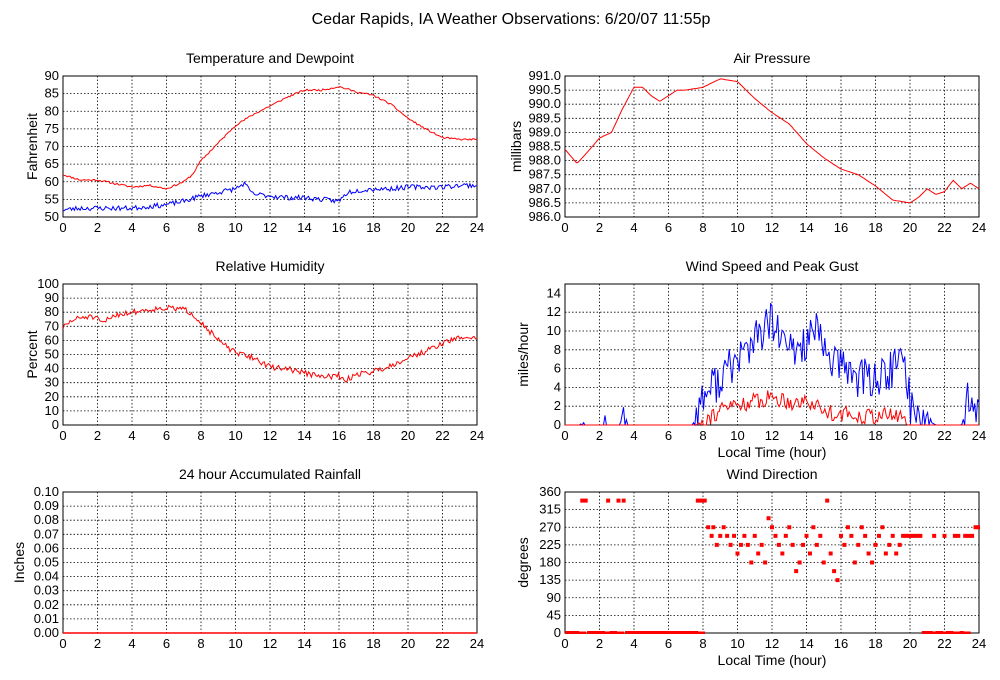 This screenshot has height=680, width=1000. What do you see at coordinates (46, 632) in the screenshot?
I see `y-tick-label: 0.00` at bounding box center [46, 632].